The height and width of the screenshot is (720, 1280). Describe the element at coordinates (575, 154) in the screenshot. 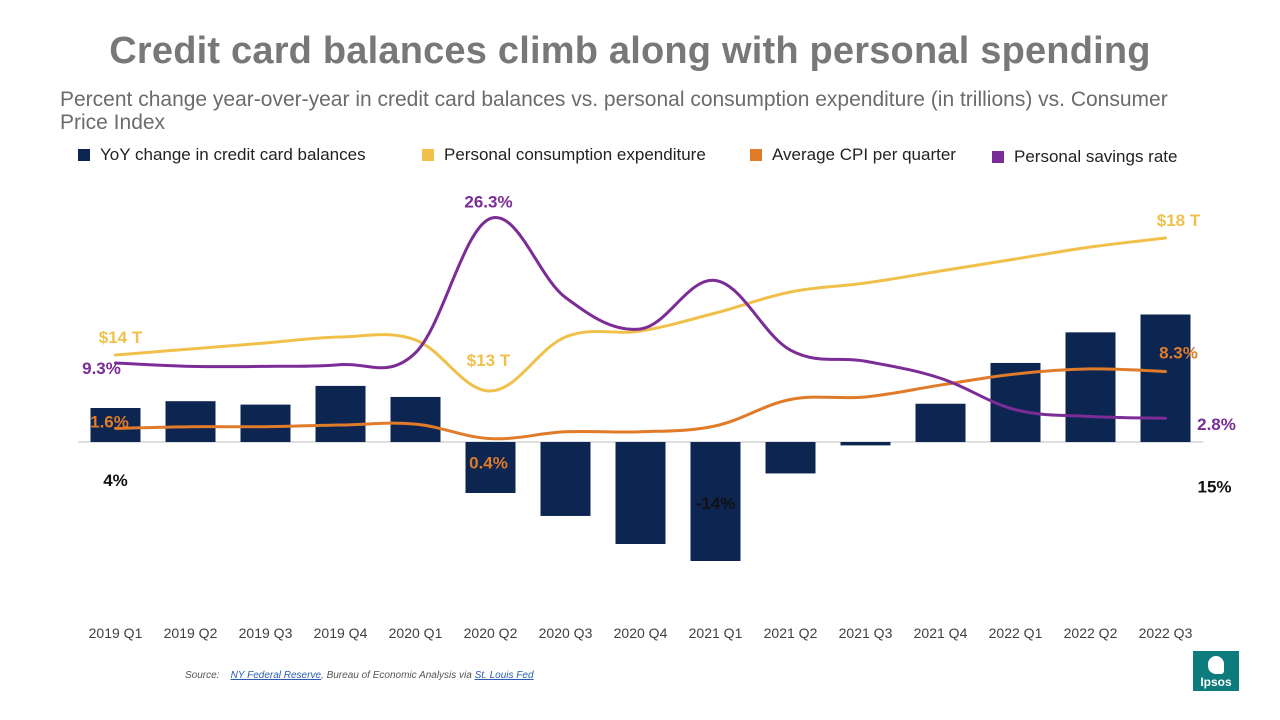

I see `legend-label: Personal consumption expenditure` at that location.